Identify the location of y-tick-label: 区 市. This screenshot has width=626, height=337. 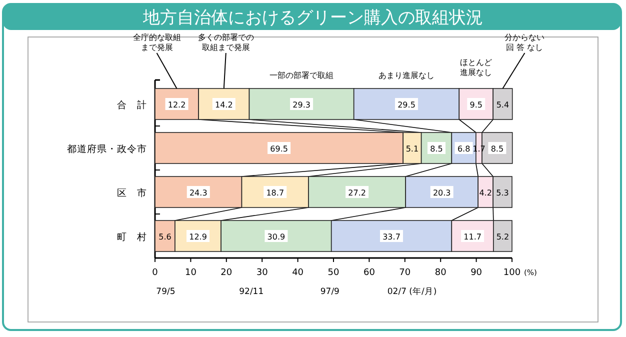
(132, 193).